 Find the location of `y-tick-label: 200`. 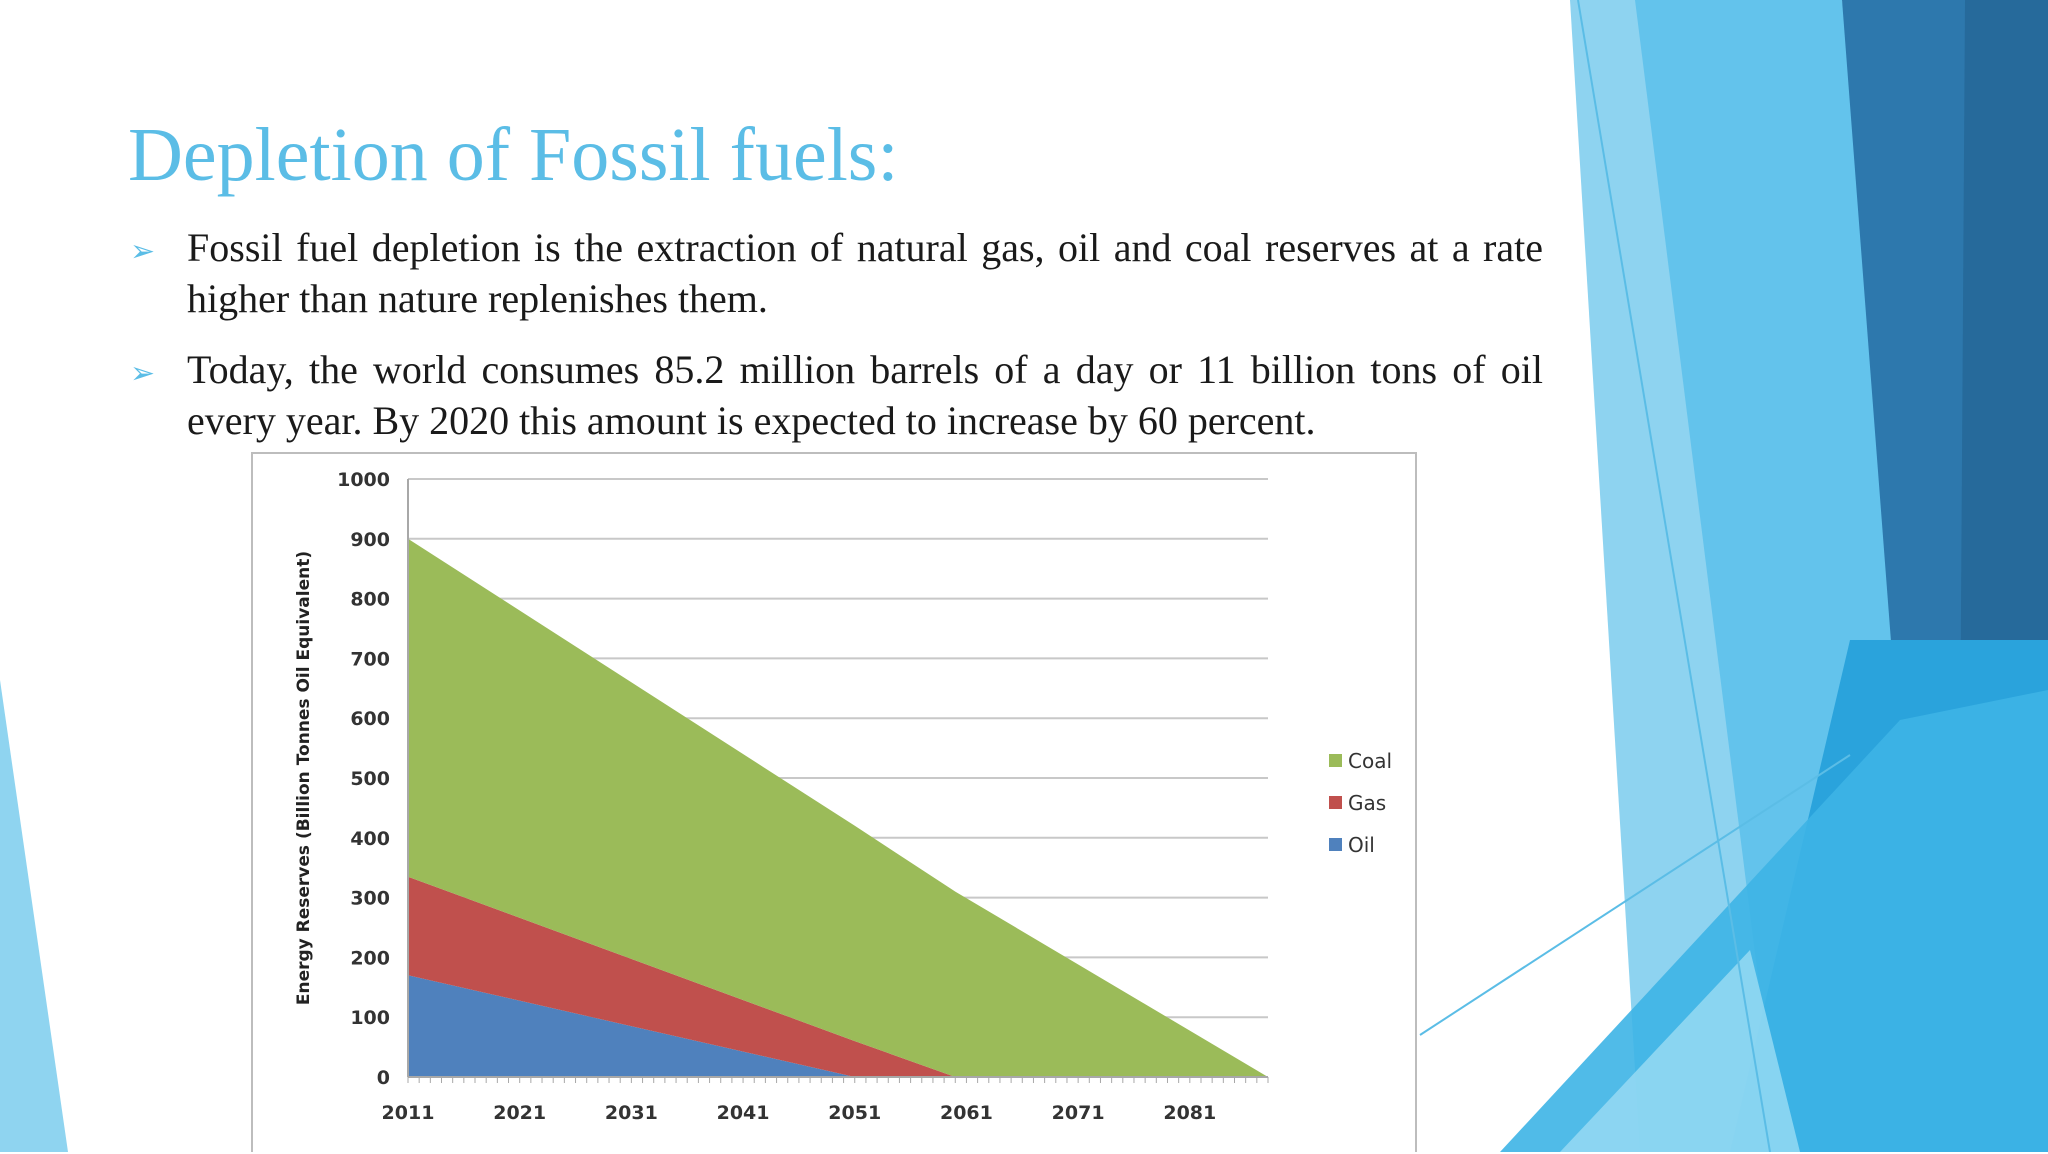

y-tick-label: 200 is located at coordinates (370, 958).